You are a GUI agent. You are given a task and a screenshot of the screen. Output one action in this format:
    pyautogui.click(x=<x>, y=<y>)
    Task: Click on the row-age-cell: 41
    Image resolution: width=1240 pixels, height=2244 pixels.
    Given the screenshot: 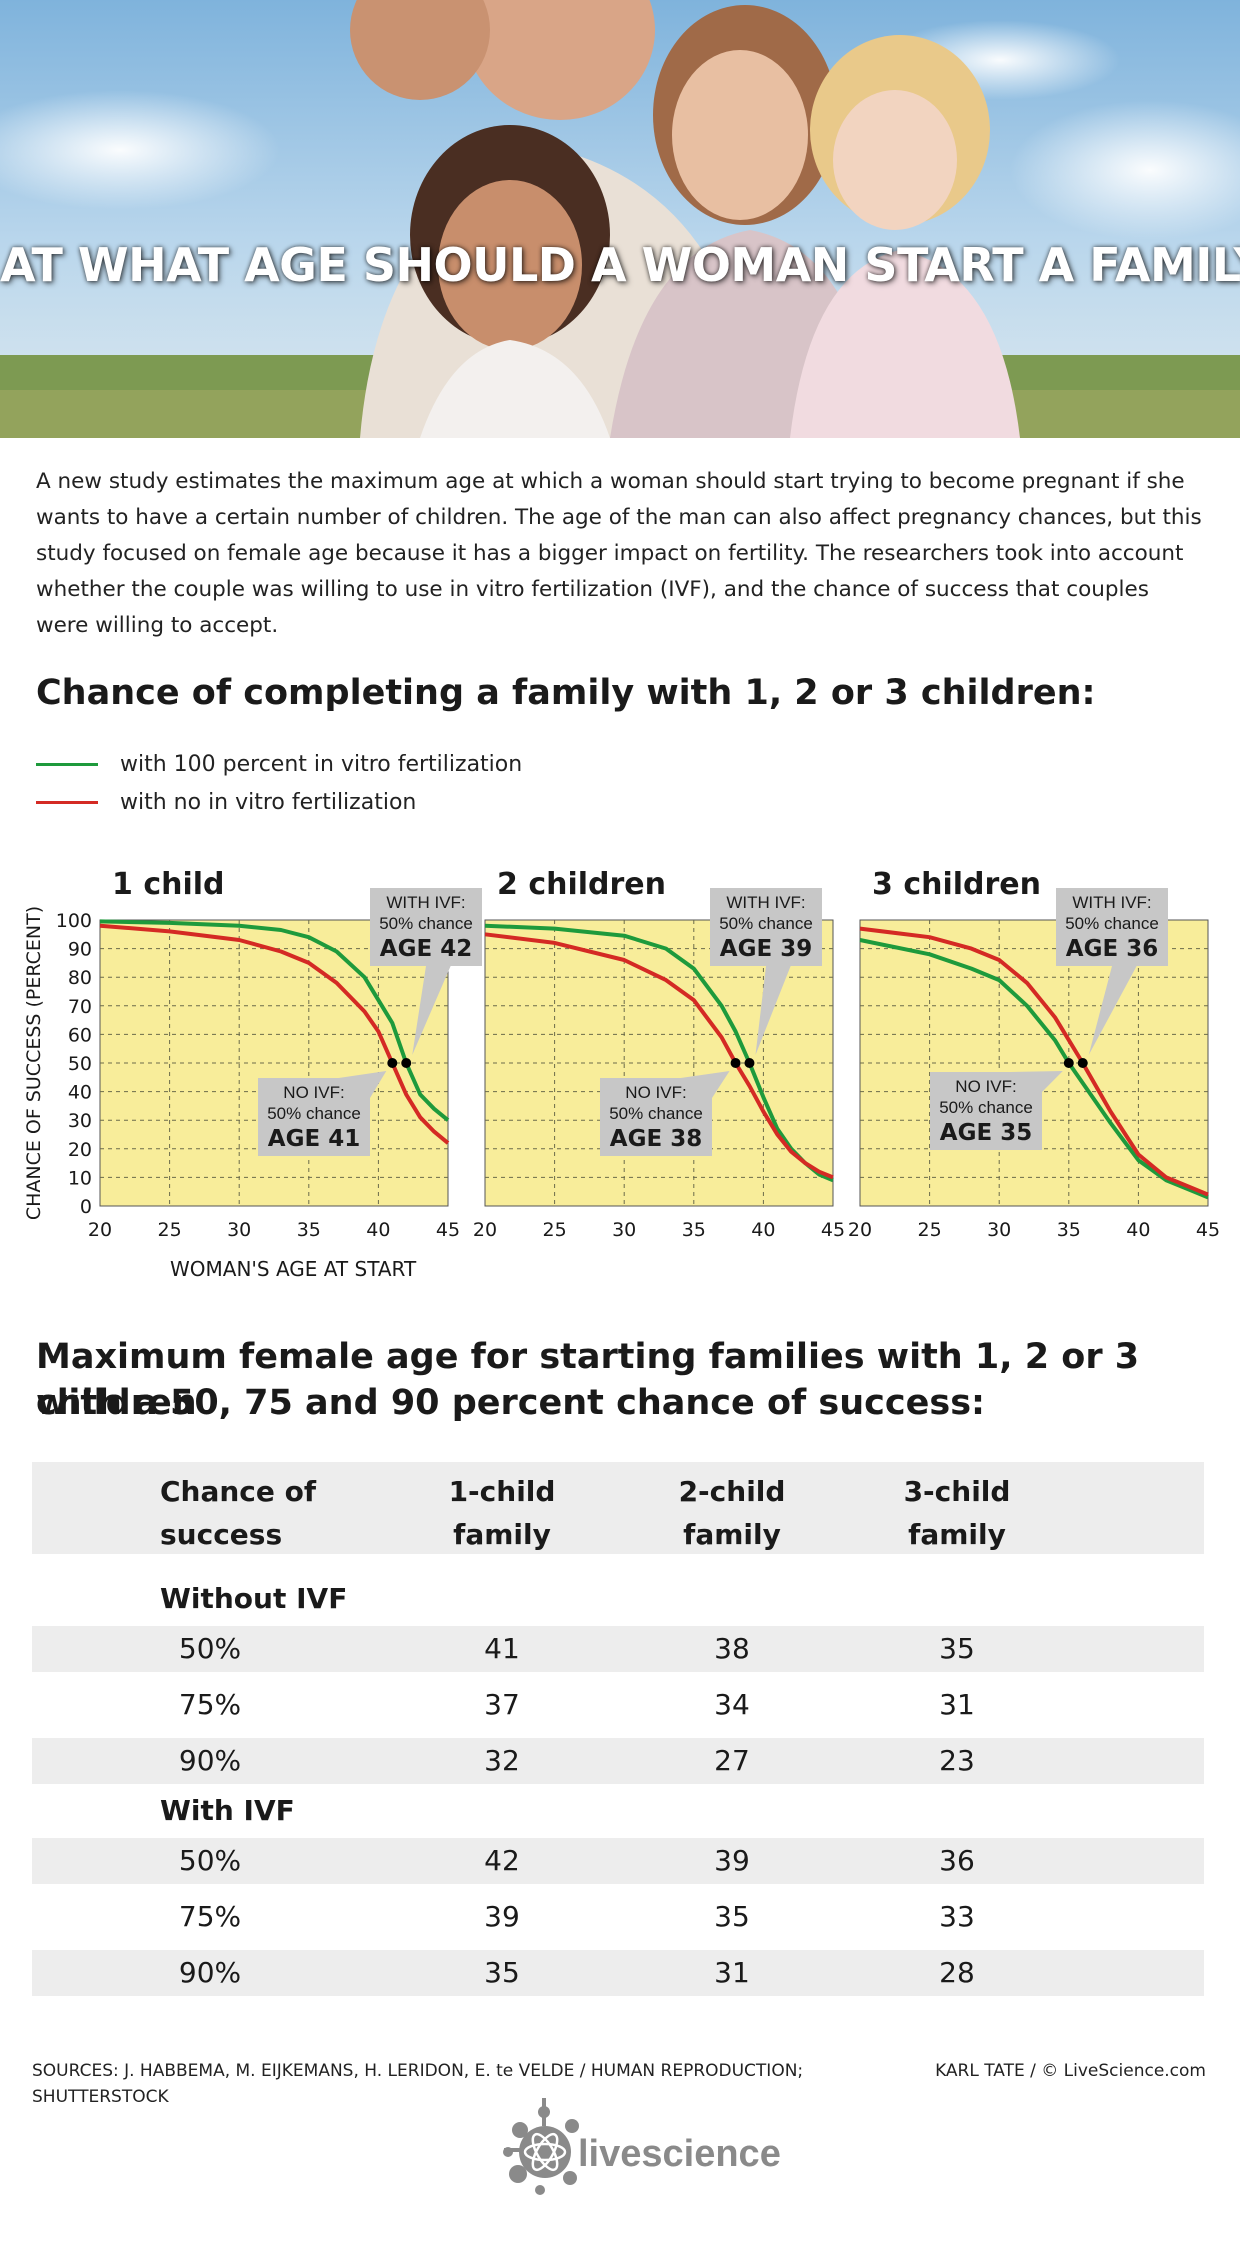 What is the action you would take?
    pyautogui.click(x=502, y=1648)
    